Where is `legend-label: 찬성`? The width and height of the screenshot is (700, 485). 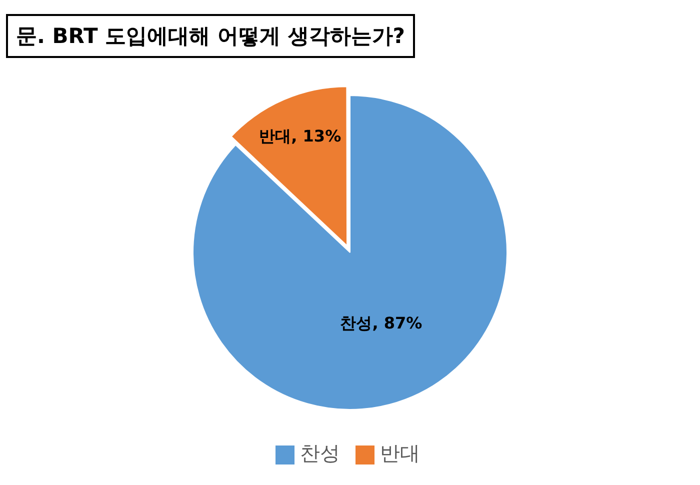
legend-label: 찬성 is located at coordinates (320, 453).